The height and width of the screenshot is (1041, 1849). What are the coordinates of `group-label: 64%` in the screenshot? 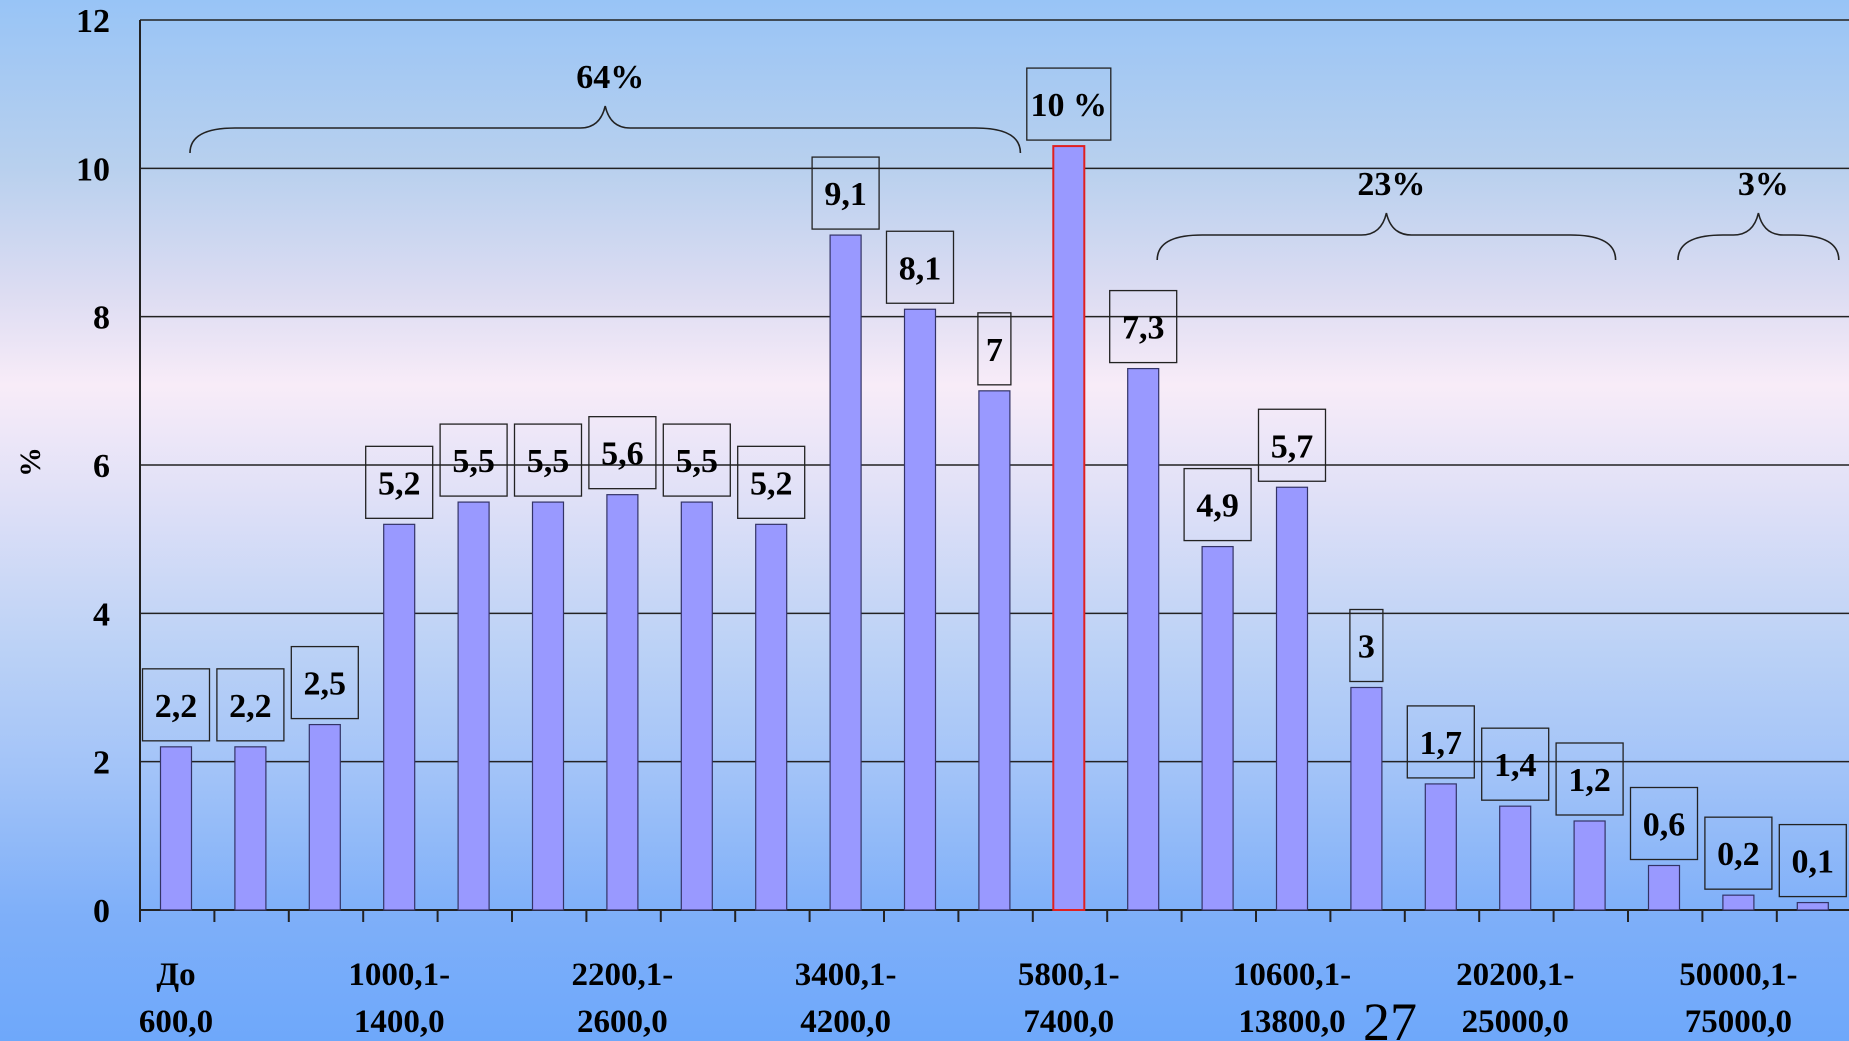 It's located at (610, 77).